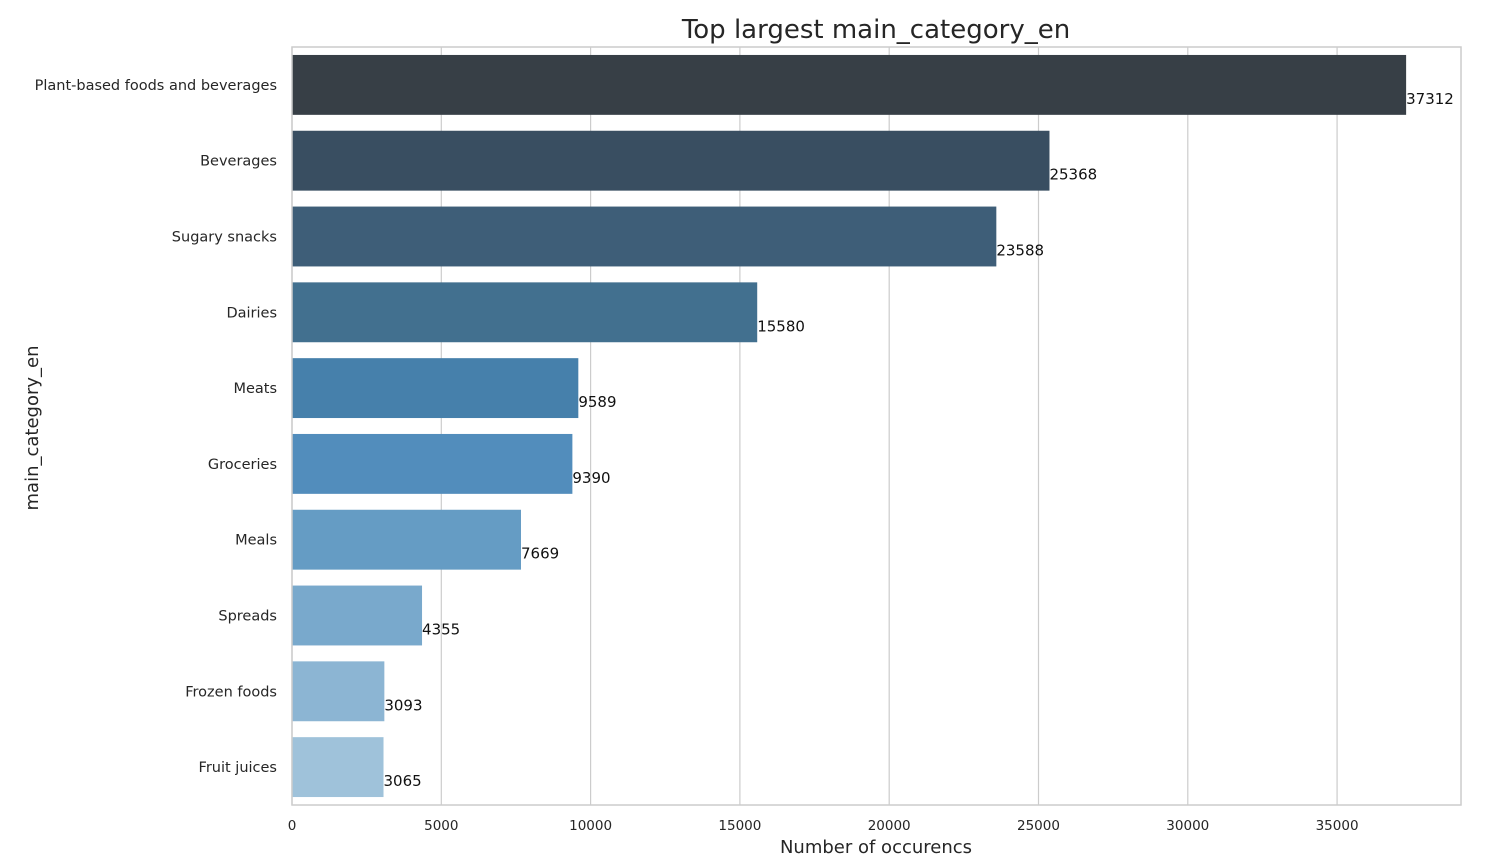 This screenshot has height=866, width=1487. What do you see at coordinates (292, 826) in the screenshot?
I see `x-tick-label: 0` at bounding box center [292, 826].